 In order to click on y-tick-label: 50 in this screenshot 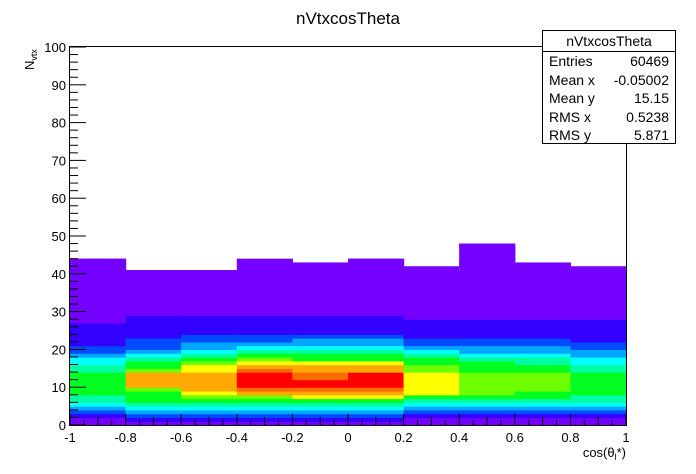, I will do `click(59, 236)`.